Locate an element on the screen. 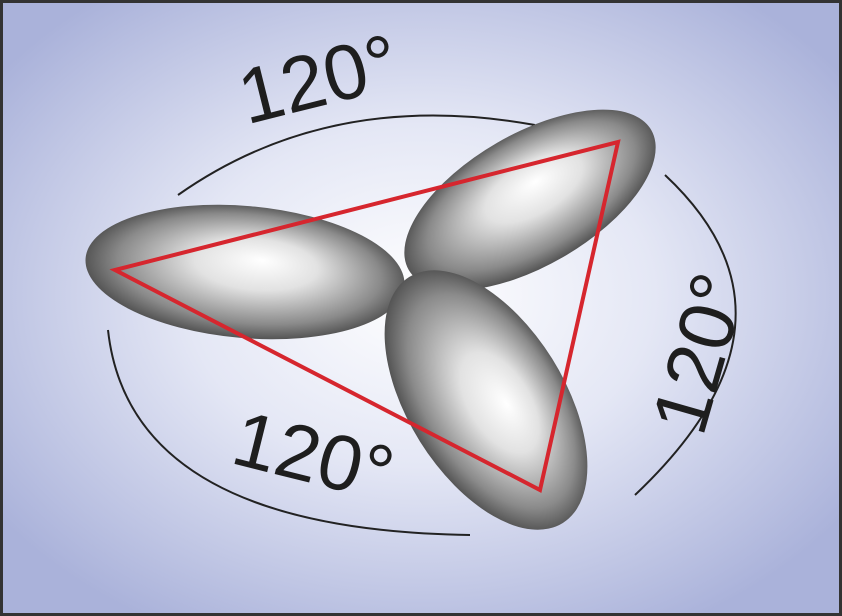 The height and width of the screenshot is (616, 842). arc-bottom is located at coordinates (289, 432).